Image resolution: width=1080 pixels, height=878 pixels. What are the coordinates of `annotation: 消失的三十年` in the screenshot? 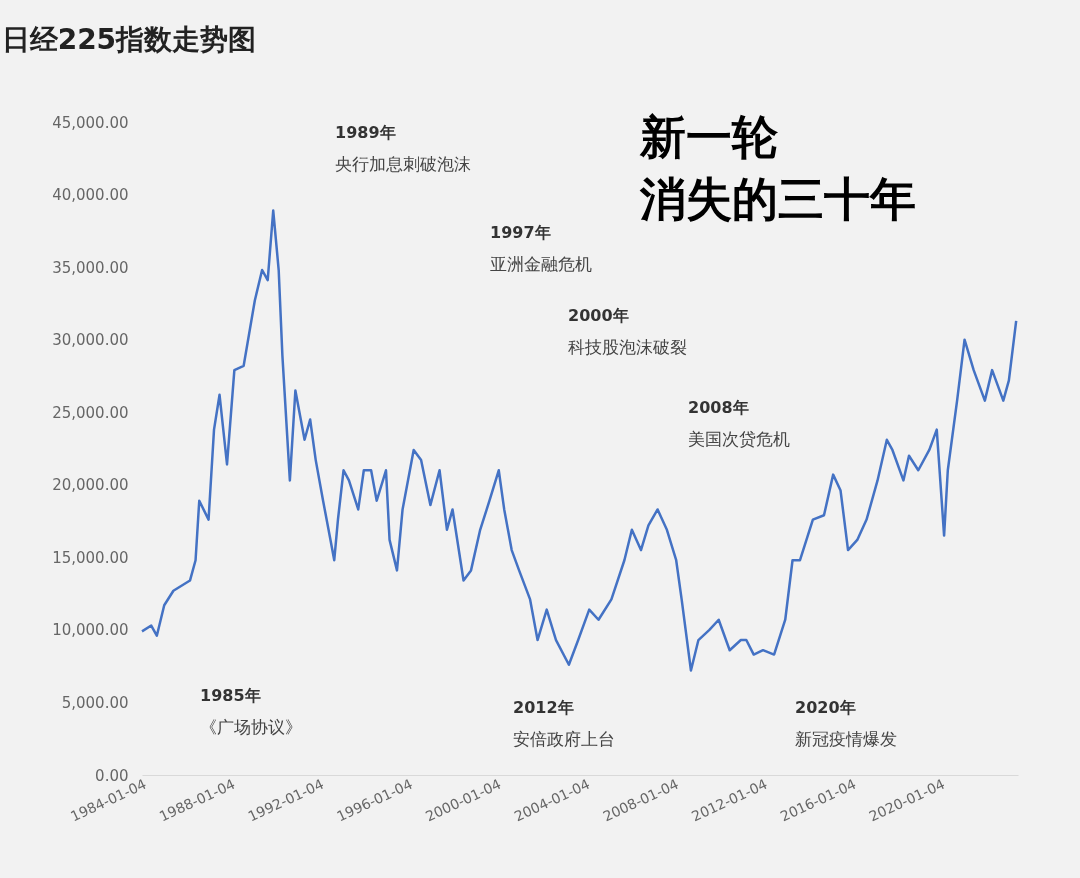 It's located at (777, 199).